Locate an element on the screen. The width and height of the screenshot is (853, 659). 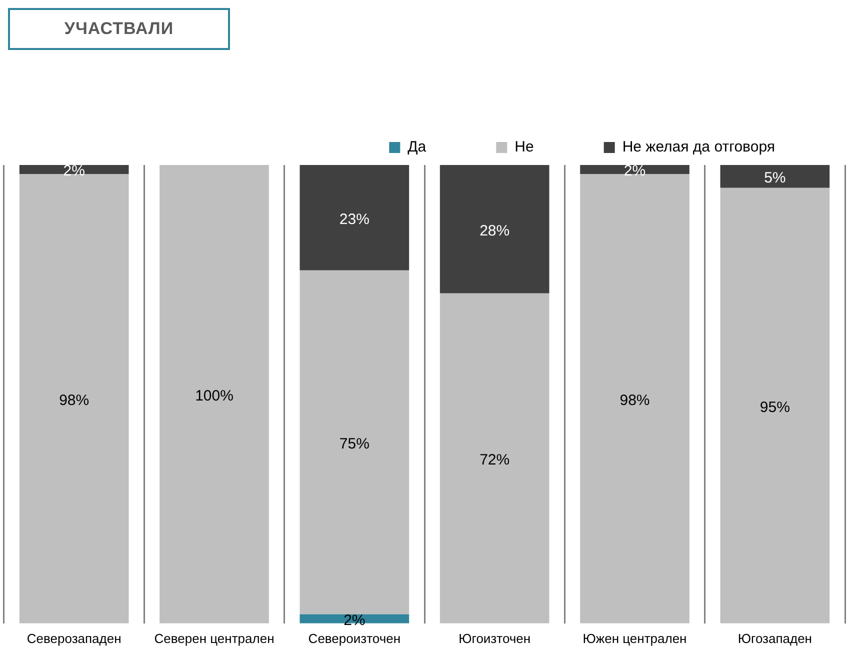
data-label: 23% is located at coordinates (354, 219).